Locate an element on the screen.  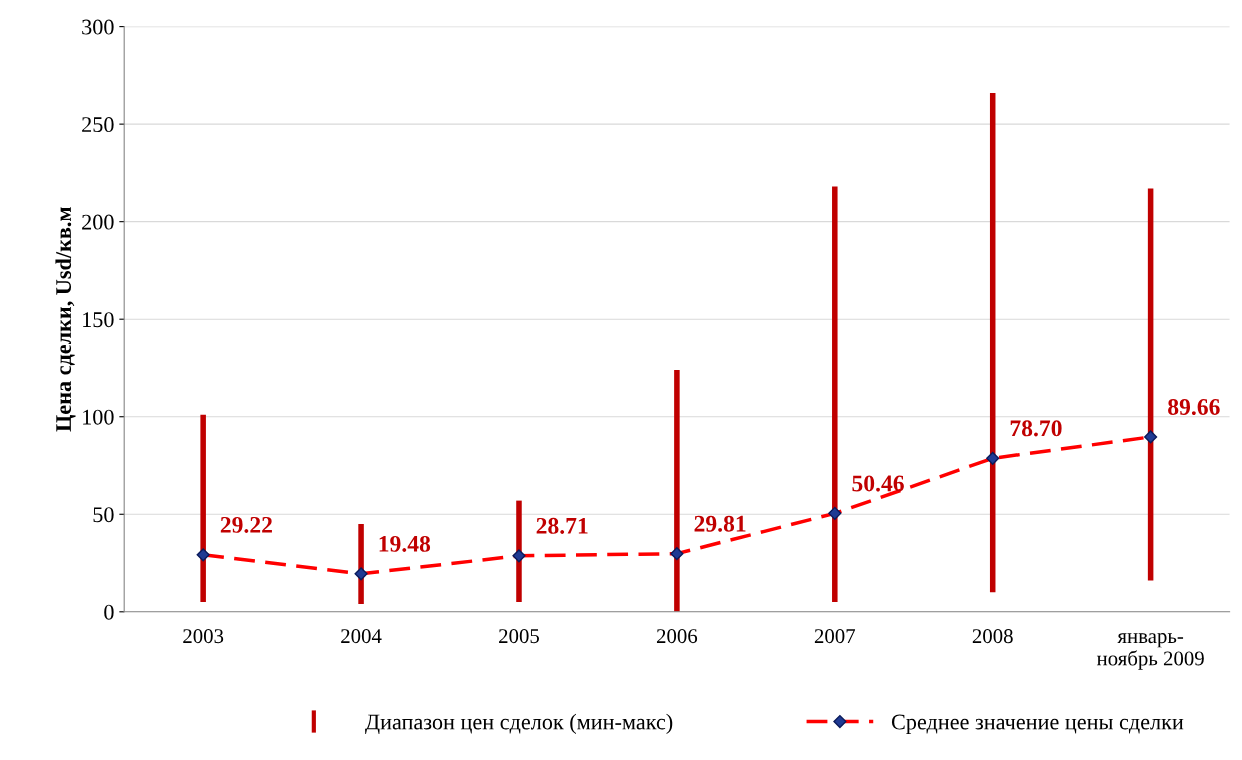
data-label: 28.71 is located at coordinates (562, 525).